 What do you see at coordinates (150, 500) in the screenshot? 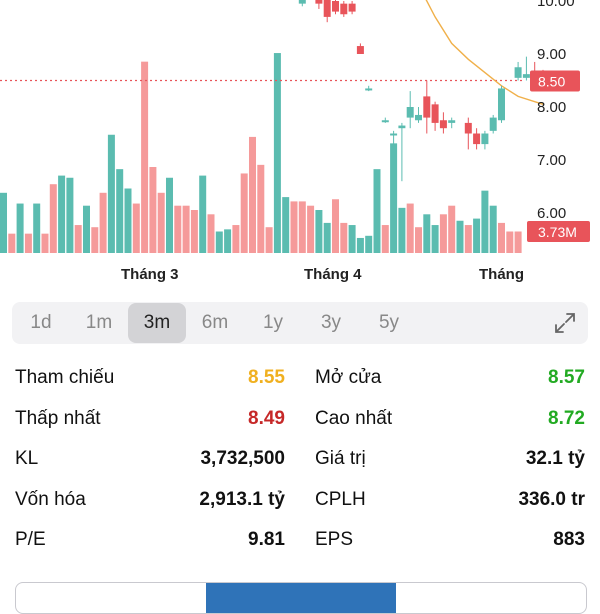
I see `stat-row: Vốn hóa 2,913.1 tỷ` at bounding box center [150, 500].